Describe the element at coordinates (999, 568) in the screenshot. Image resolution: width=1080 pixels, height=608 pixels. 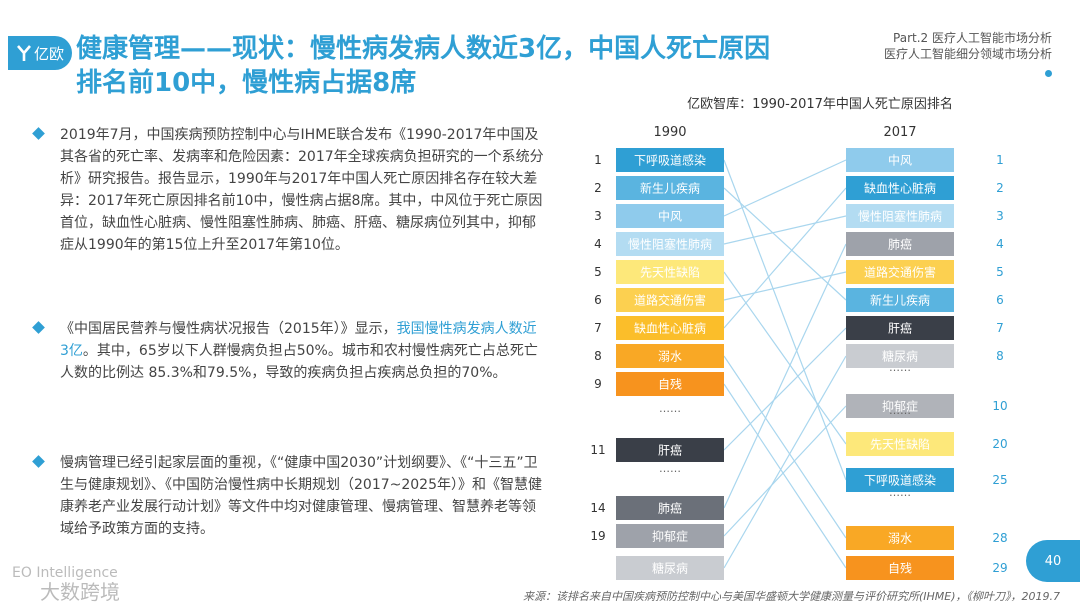
I see `right-rank-label: 29` at that location.